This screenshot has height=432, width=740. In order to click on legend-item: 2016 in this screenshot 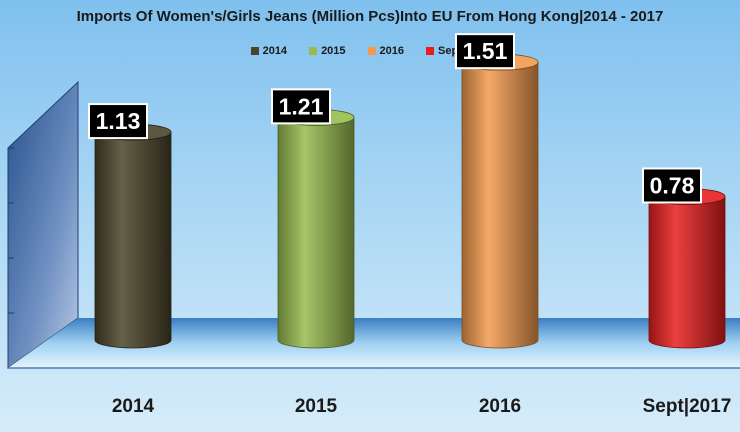, I will do `click(386, 51)`.